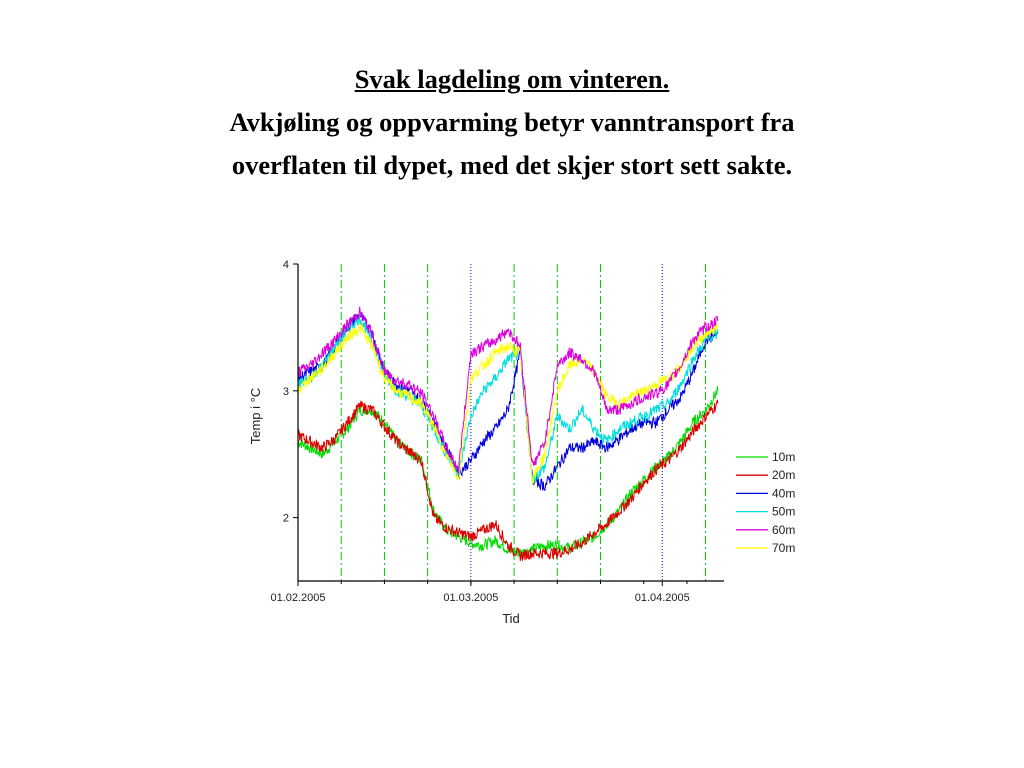 This screenshot has width=1024, height=768. What do you see at coordinates (783, 530) in the screenshot?
I see `legend-label-60m: 60m` at bounding box center [783, 530].